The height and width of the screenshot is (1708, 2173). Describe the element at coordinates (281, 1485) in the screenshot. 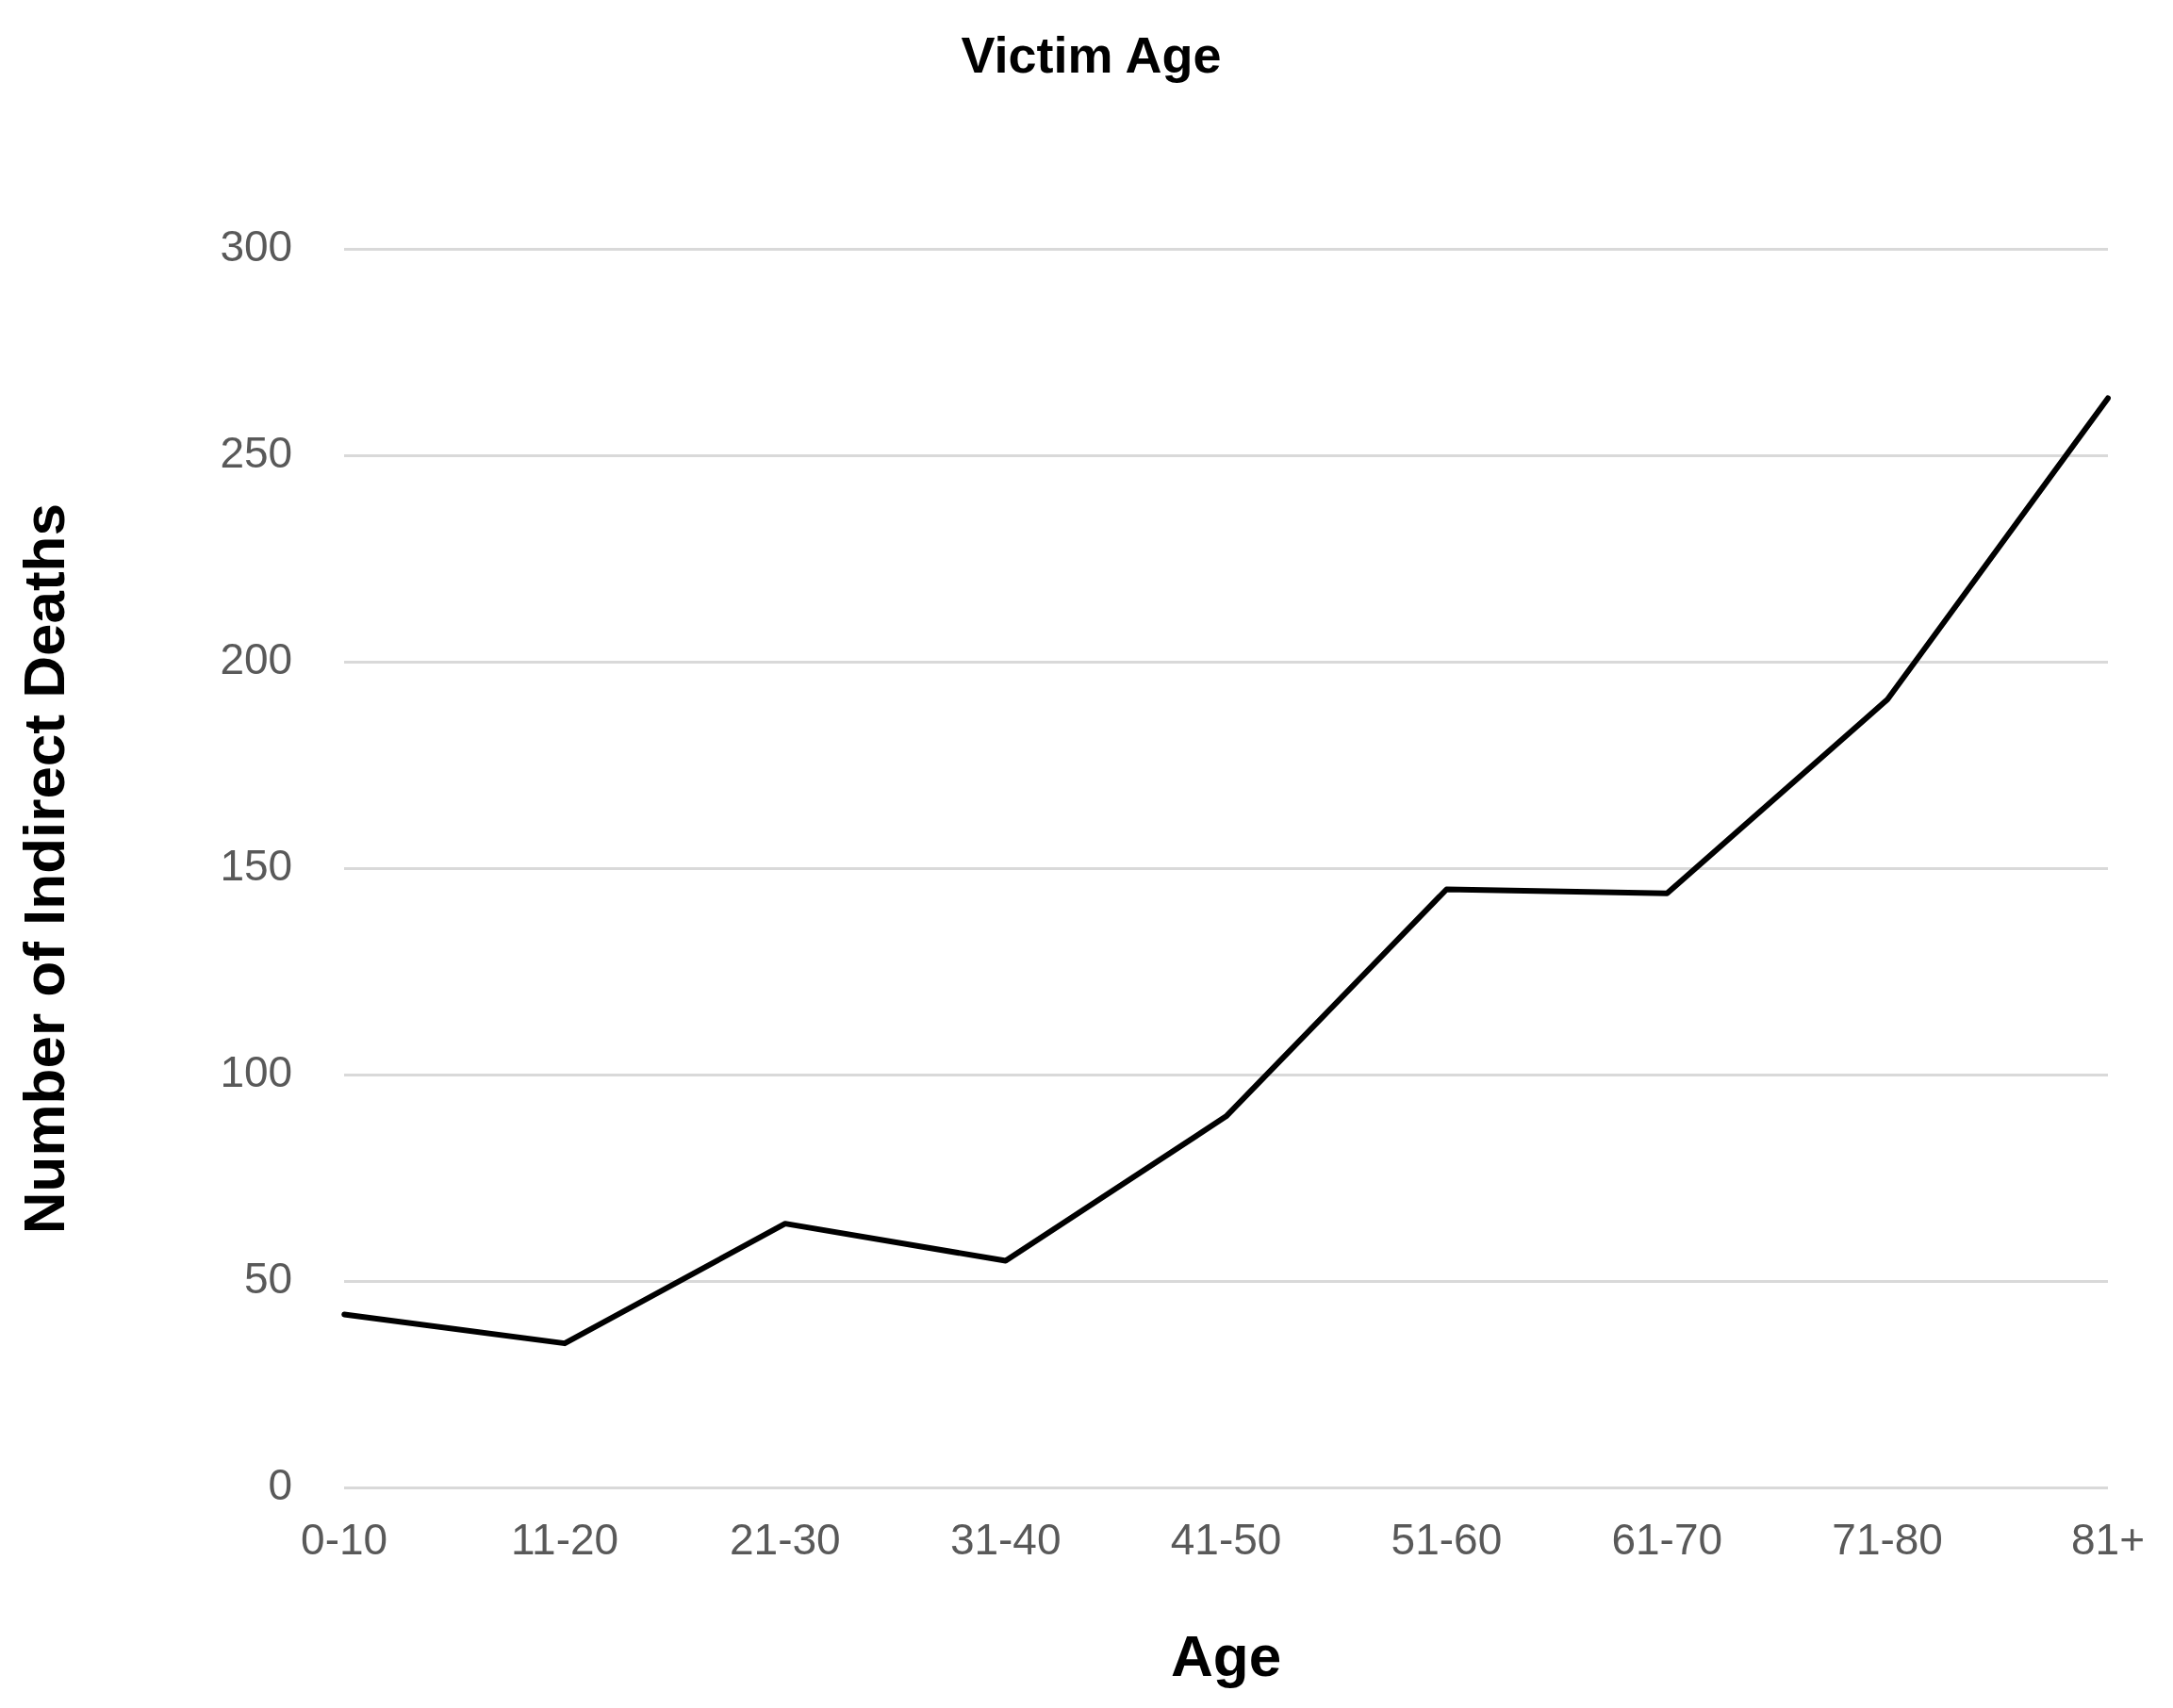

I see `y-tick-label: 0` at that location.